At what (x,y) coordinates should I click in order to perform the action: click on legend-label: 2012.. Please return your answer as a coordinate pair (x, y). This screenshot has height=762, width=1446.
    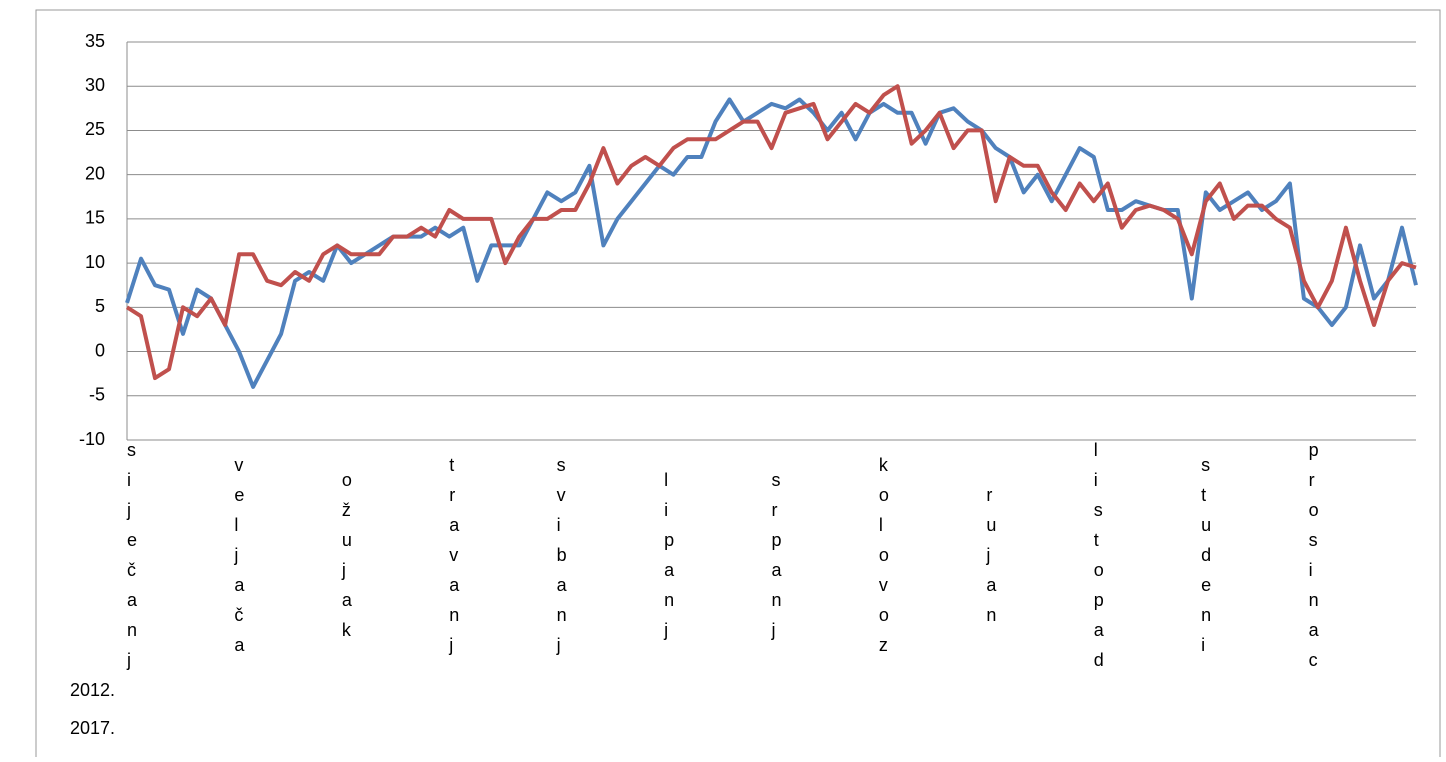
    Looking at the image, I should click on (92, 690).